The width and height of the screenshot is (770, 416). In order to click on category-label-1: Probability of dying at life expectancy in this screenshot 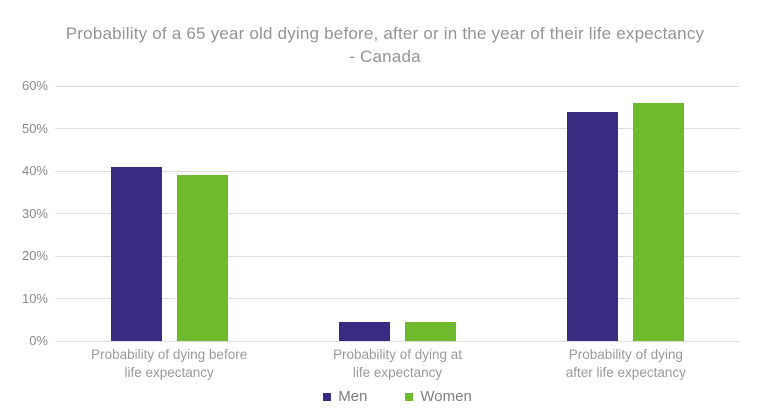, I will do `click(397, 364)`.